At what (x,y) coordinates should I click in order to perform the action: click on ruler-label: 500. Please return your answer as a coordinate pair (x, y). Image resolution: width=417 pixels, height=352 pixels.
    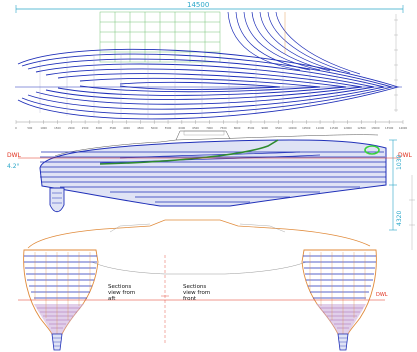
    Looking at the image, I should click on (29, 128).